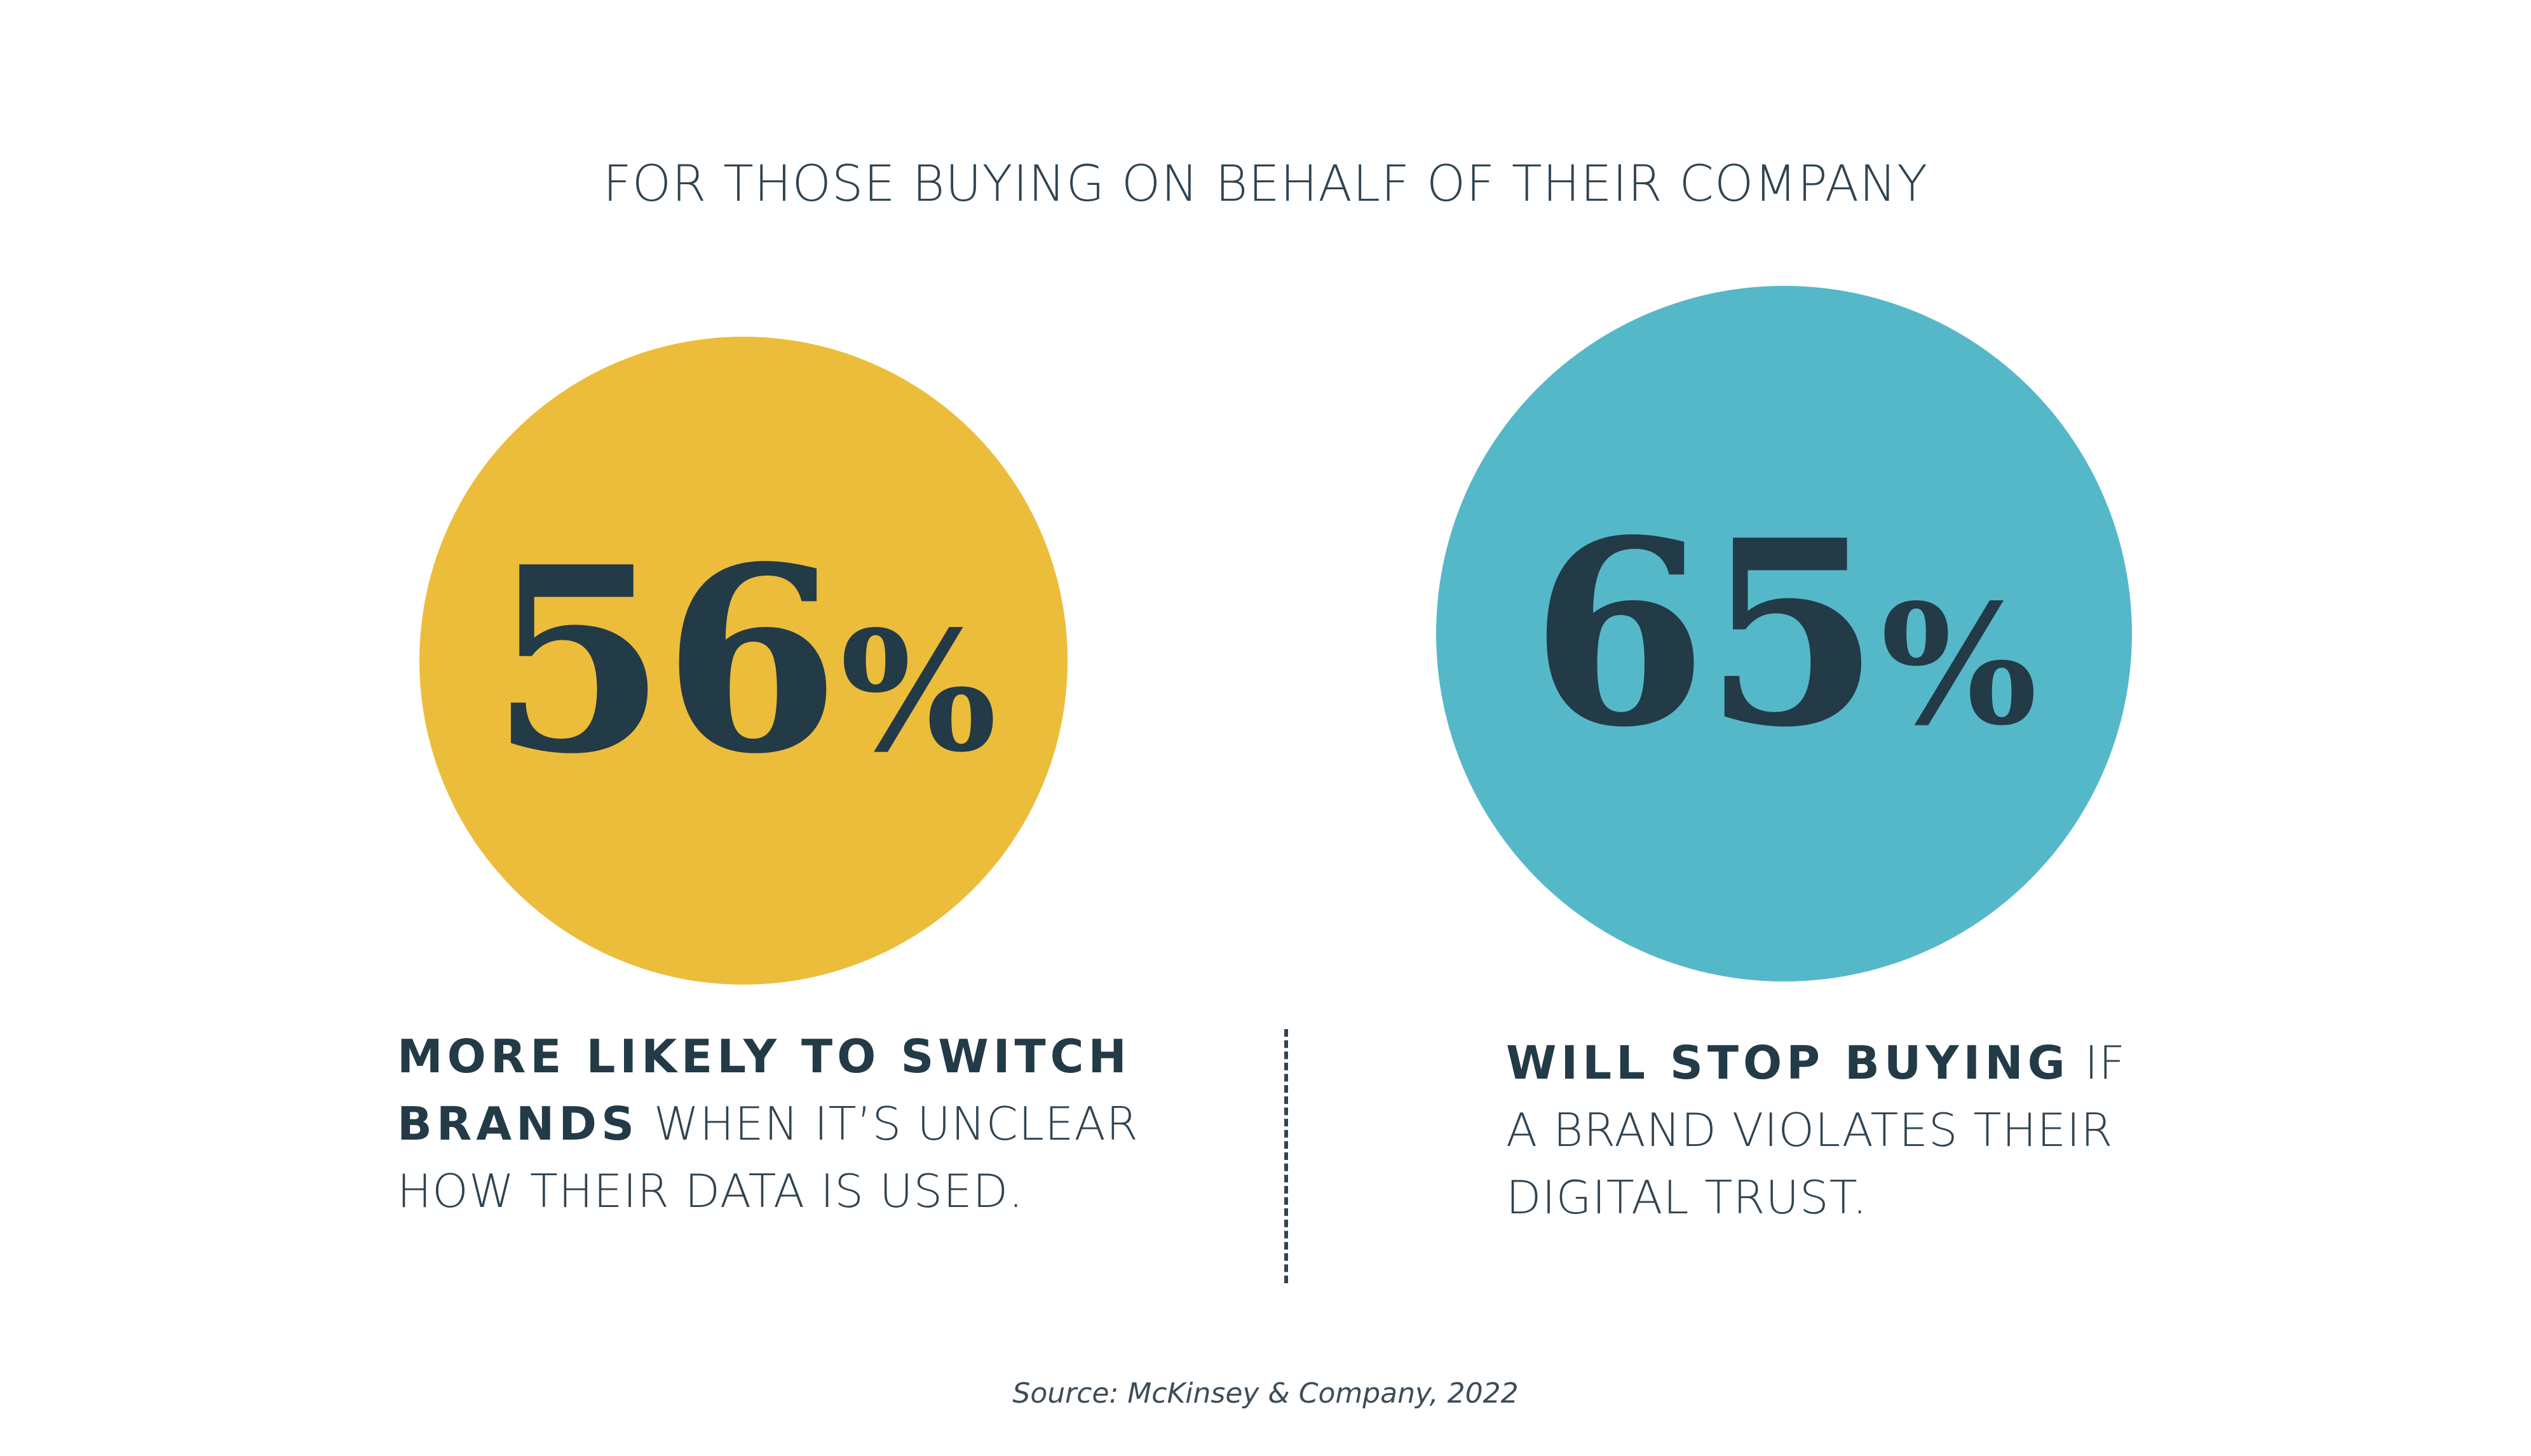 Image resolution: width=2531 pixels, height=1456 pixels. What do you see at coordinates (2097, 1062) in the screenshot?
I see `desc-text: IF` at bounding box center [2097, 1062].